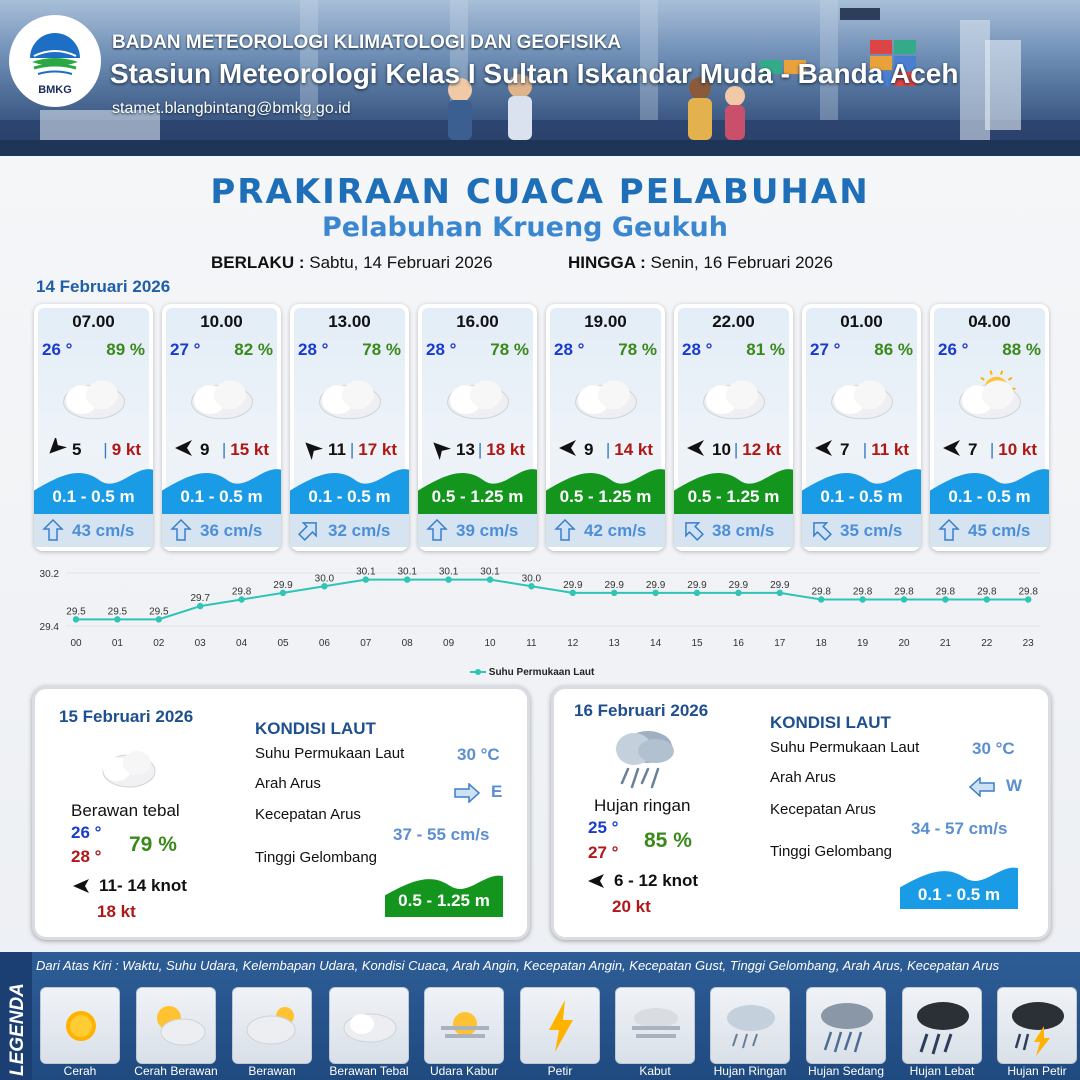  I want to click on station-email: stamet.blangbintang@bmkg.go.id, so click(231, 108).